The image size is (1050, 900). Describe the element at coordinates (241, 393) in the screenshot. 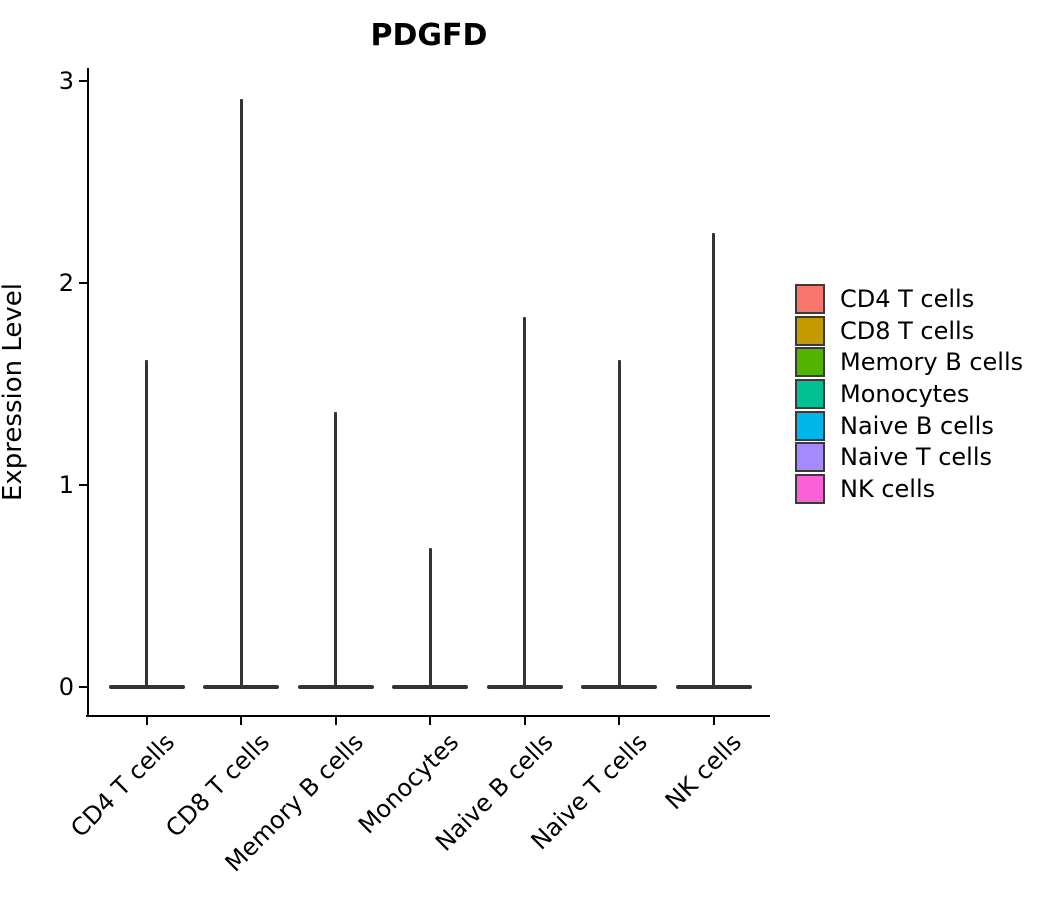

I see `violin-spike-cd8-t-cells` at that location.